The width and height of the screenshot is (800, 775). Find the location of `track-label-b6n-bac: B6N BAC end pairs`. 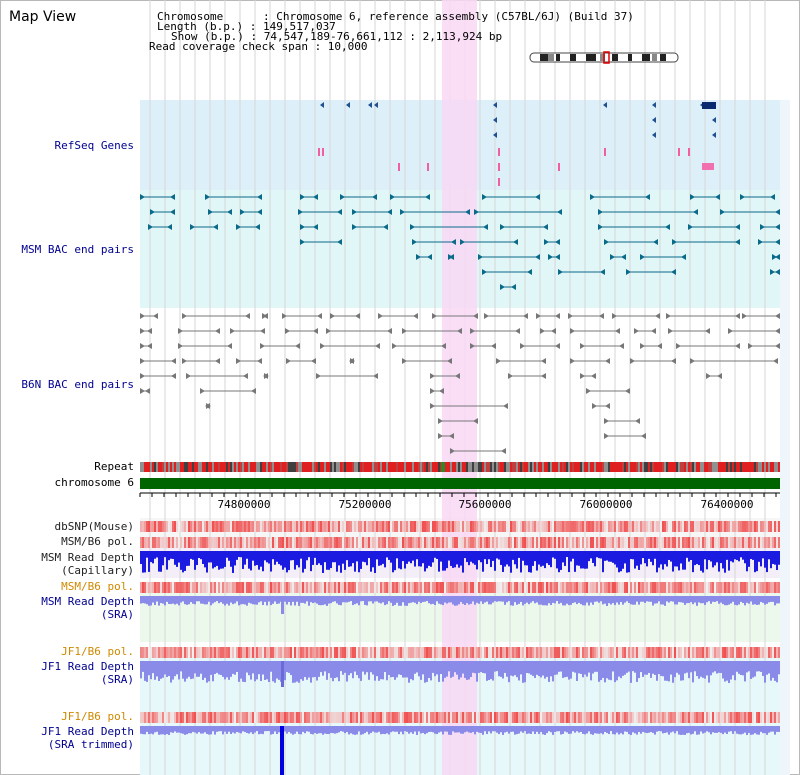

track-label-b6n-bac: B6N BAC end pairs is located at coordinates (77, 384).